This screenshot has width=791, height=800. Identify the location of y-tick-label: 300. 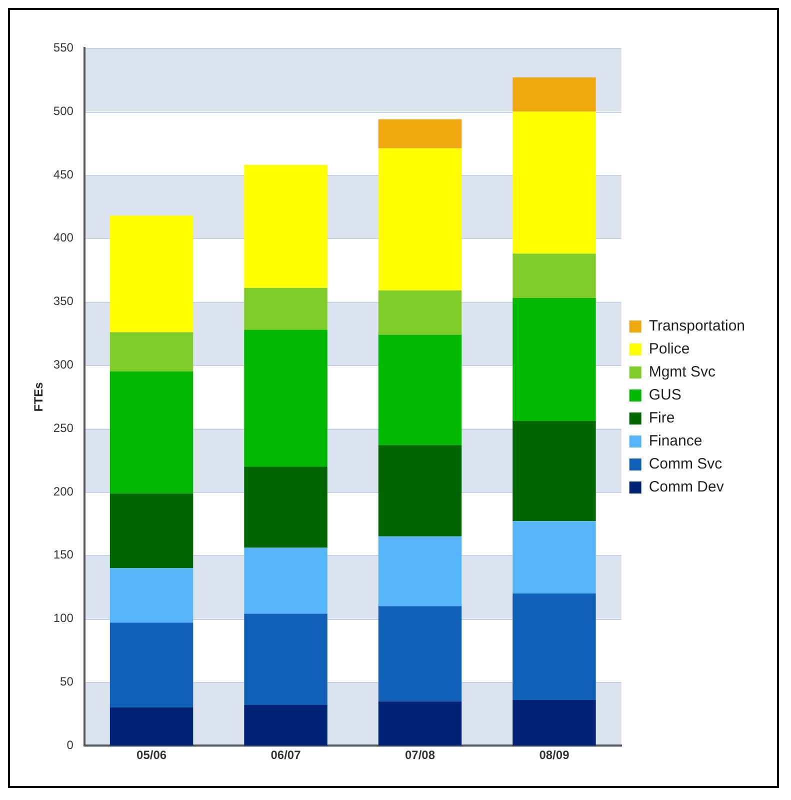
(63, 365).